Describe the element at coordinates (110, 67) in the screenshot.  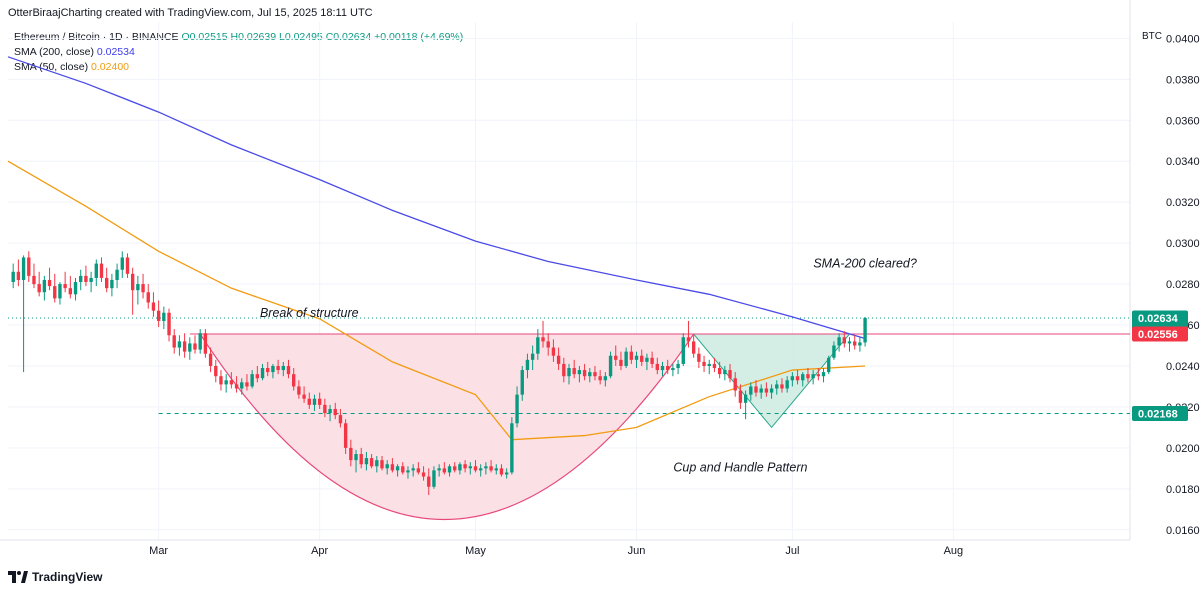
I see `sma50-value: 0.02400` at that location.